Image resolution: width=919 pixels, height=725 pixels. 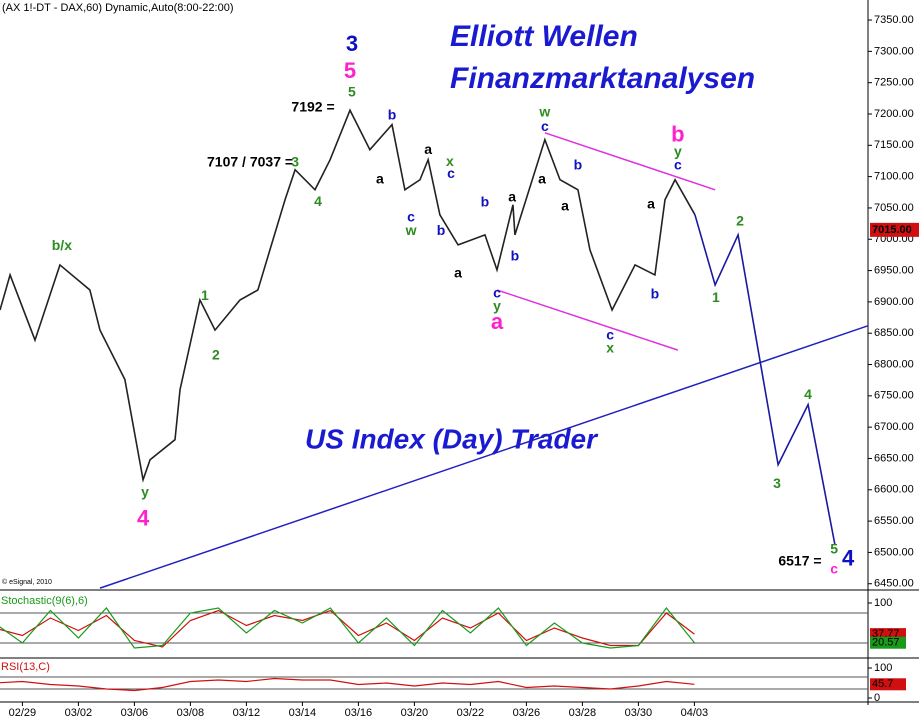 What do you see at coordinates (799, 561) in the screenshot?
I see `wave-label: 6517 =` at bounding box center [799, 561].